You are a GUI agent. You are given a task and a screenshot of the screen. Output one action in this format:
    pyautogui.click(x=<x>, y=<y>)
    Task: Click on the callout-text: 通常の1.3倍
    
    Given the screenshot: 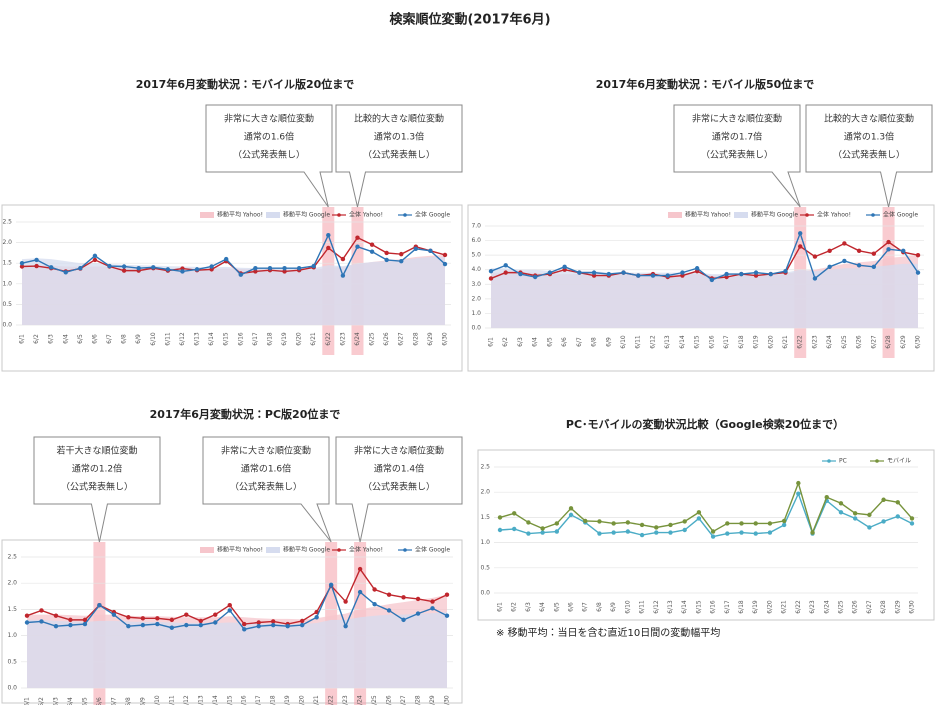 What is the action you would take?
    pyautogui.click(x=869, y=137)
    